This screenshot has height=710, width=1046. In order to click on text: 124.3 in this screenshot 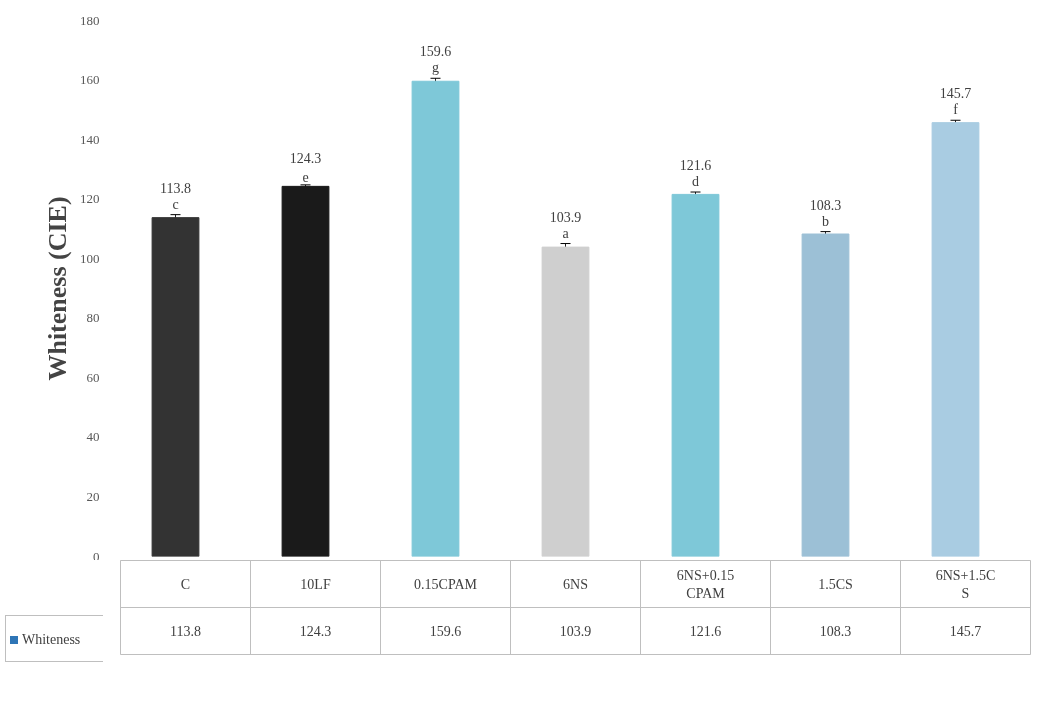, I will do `click(305, 158)`.